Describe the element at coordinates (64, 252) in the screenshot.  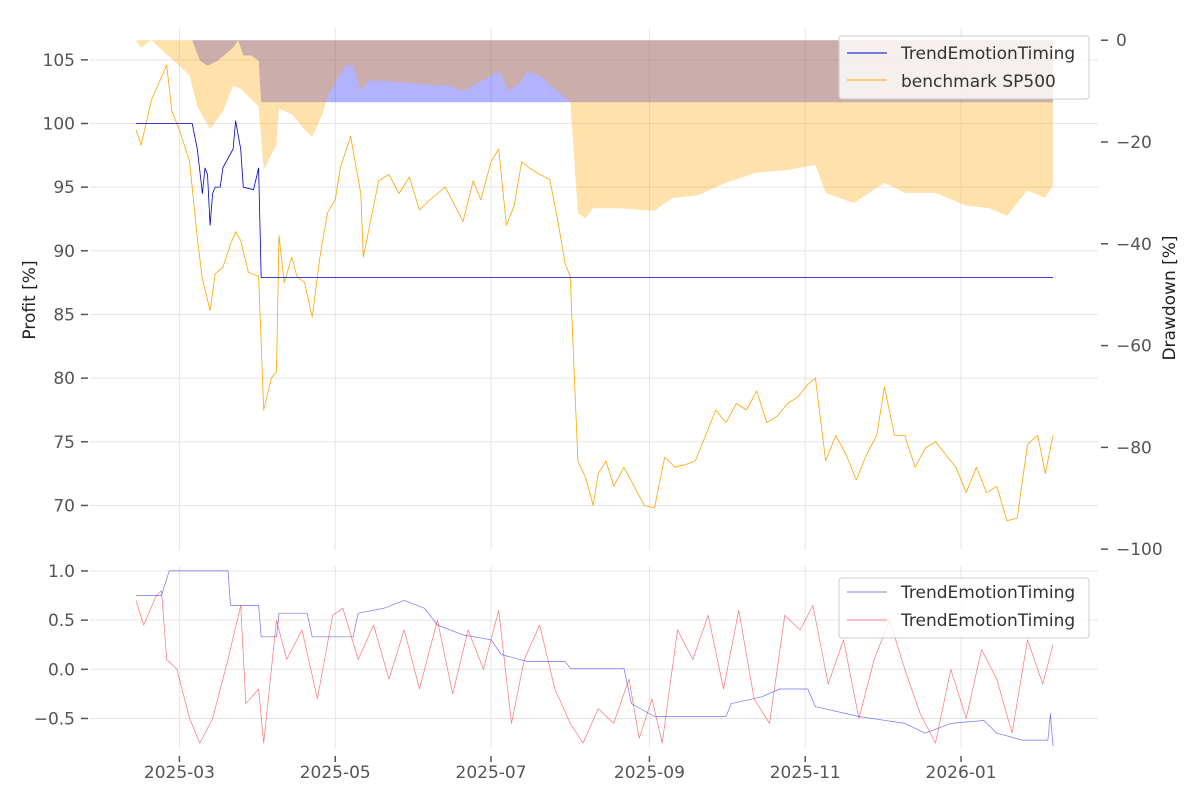
I see `profit-tick-label: 90` at that location.